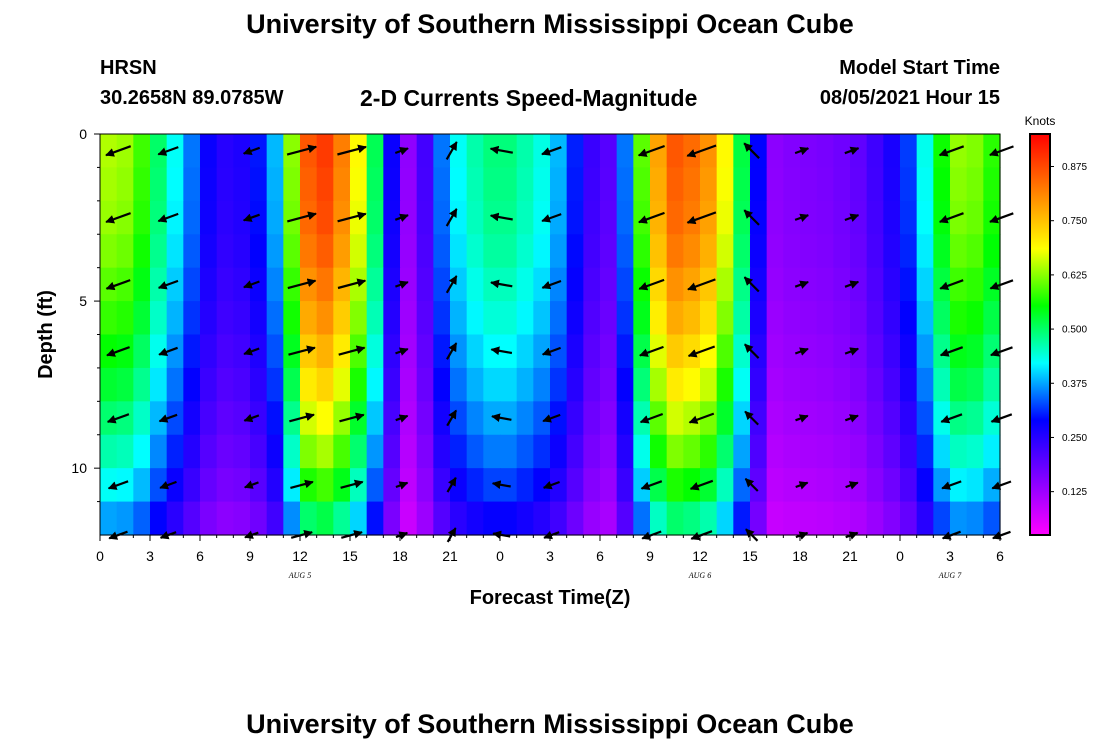 The image size is (1100, 750). I want to click on model-start-label: Model Start Time, so click(919, 68).